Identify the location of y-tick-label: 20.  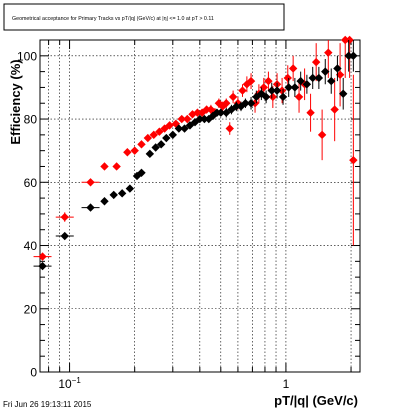
(31, 309).